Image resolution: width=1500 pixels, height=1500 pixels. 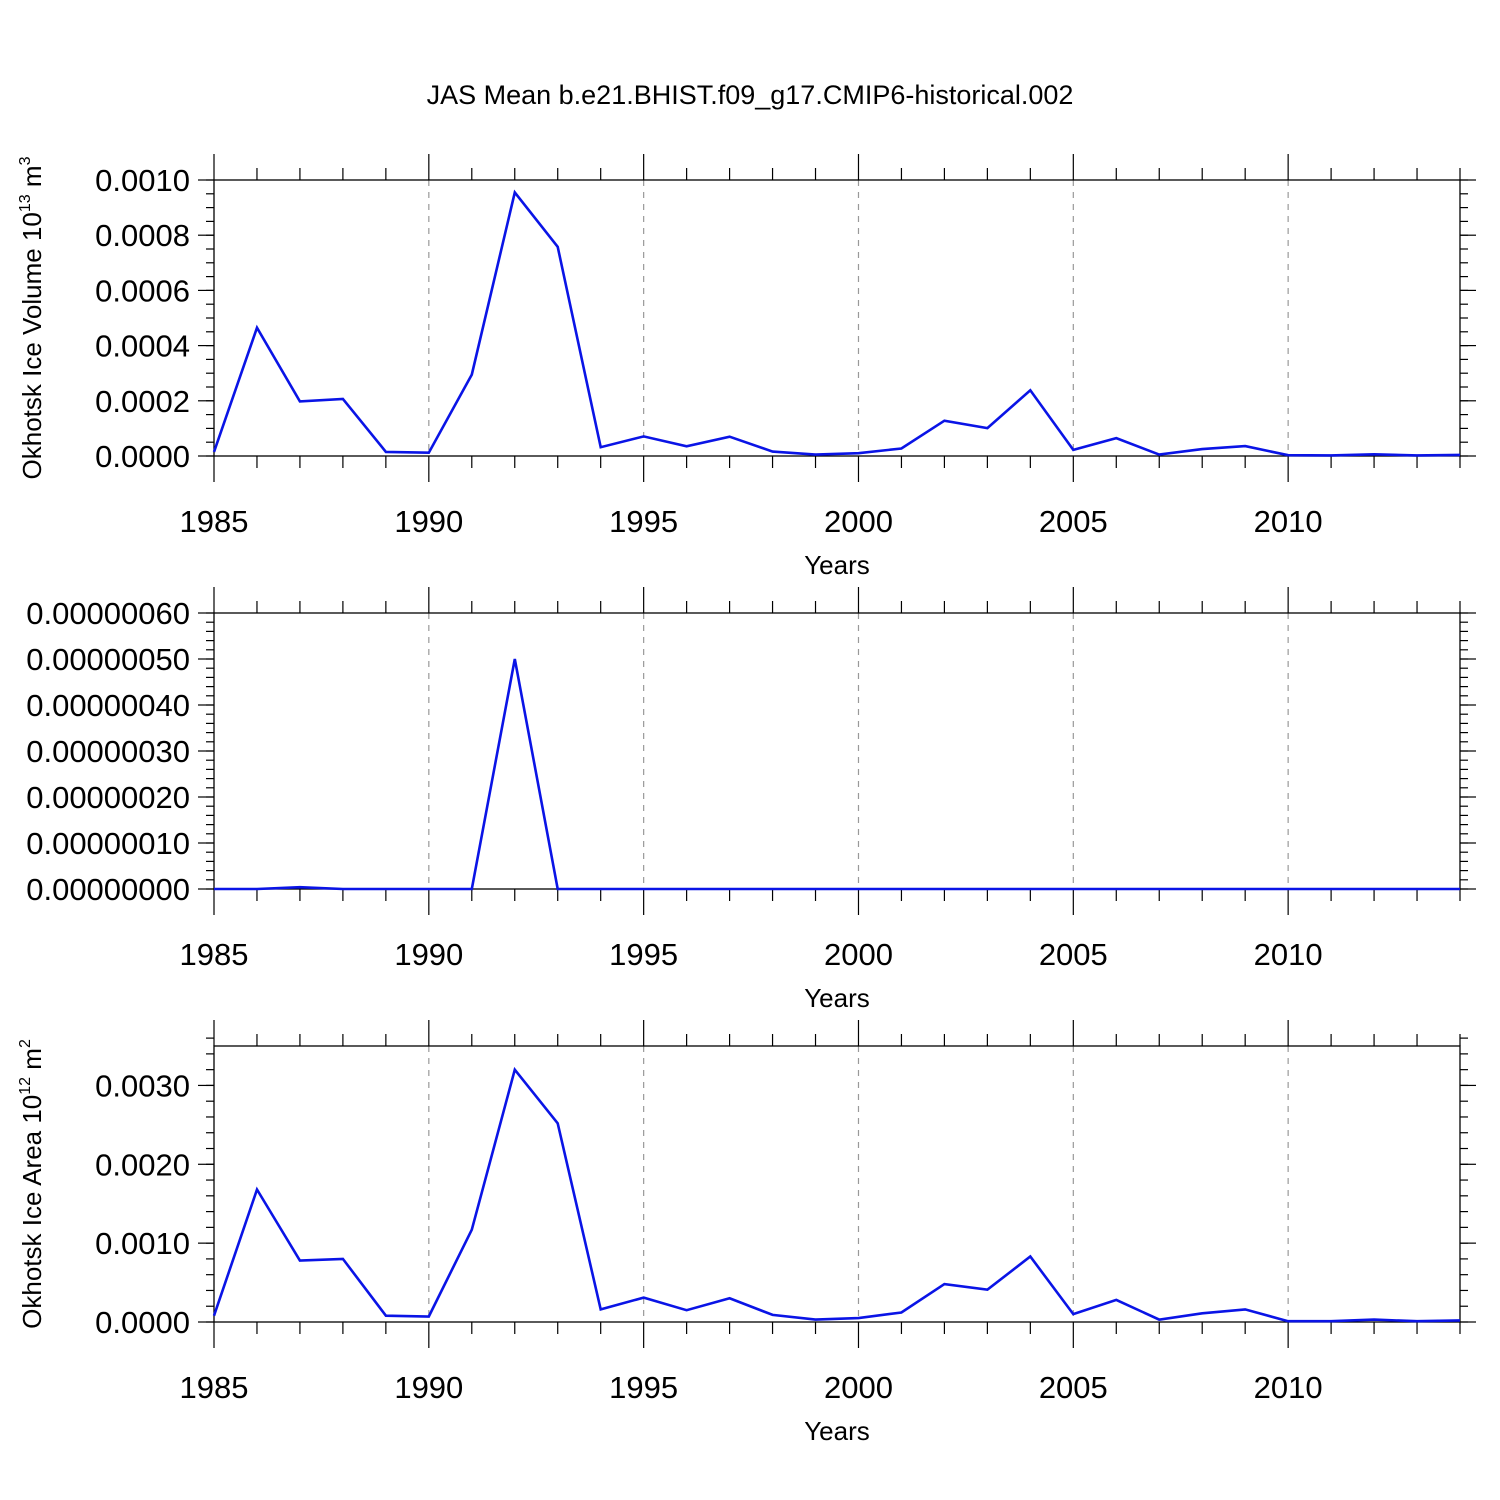 What do you see at coordinates (142, 290) in the screenshot?
I see `y-tick-label: 0.0006` at bounding box center [142, 290].